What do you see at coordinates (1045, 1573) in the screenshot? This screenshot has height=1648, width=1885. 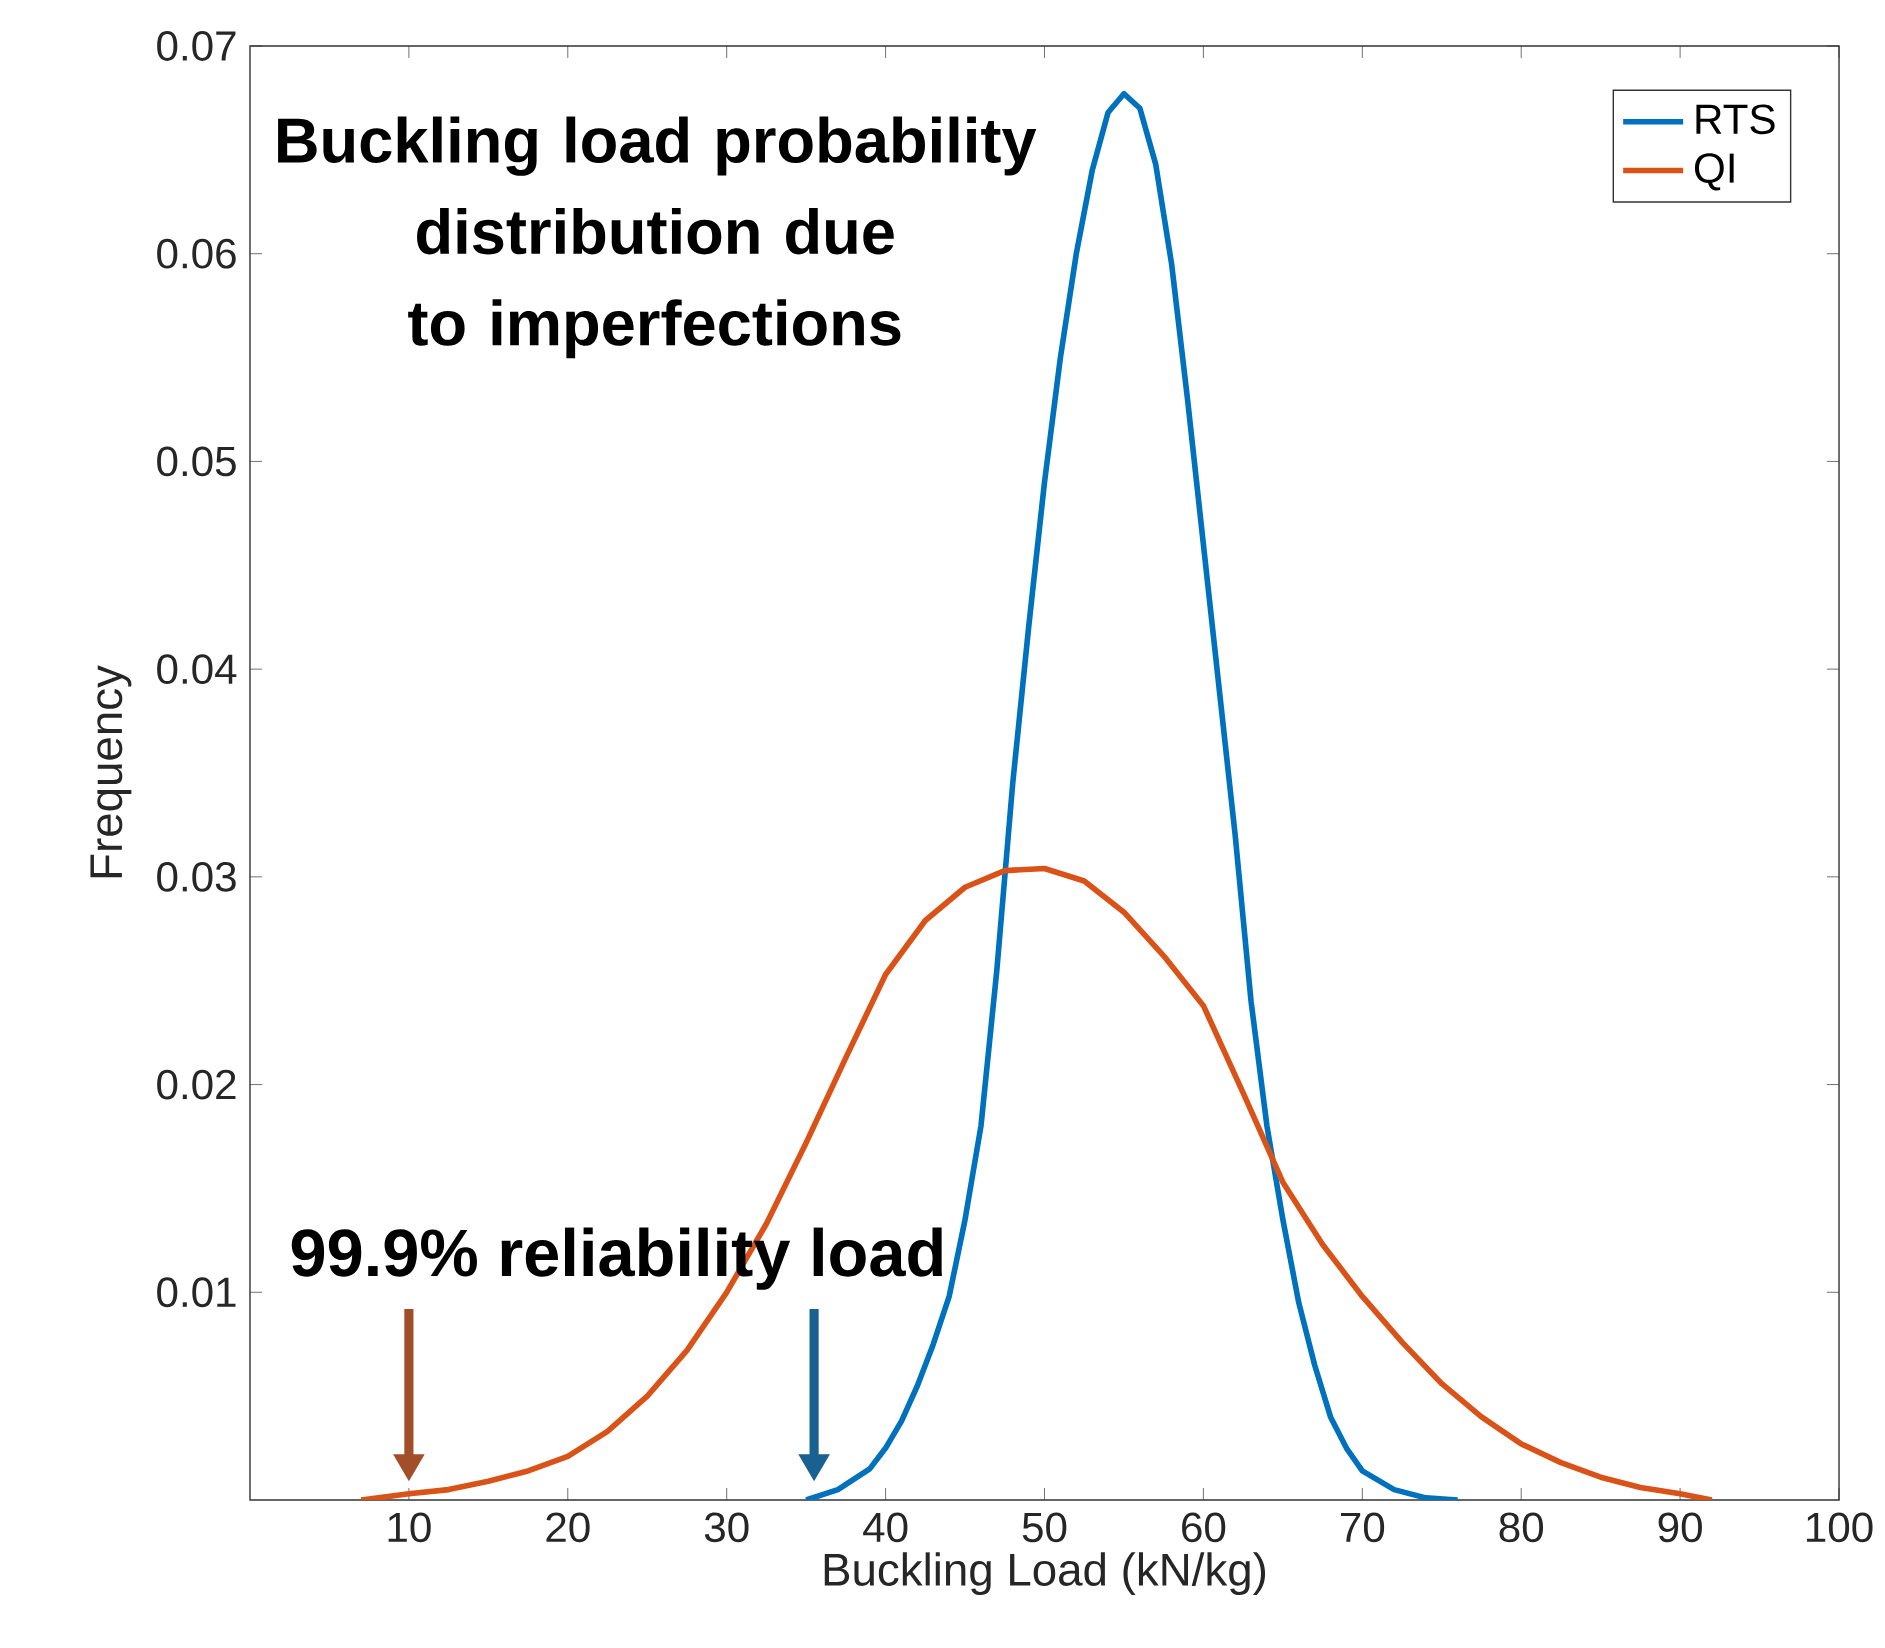 I see `x-axis-title: Buckling Load (kN/kg)` at bounding box center [1045, 1573].